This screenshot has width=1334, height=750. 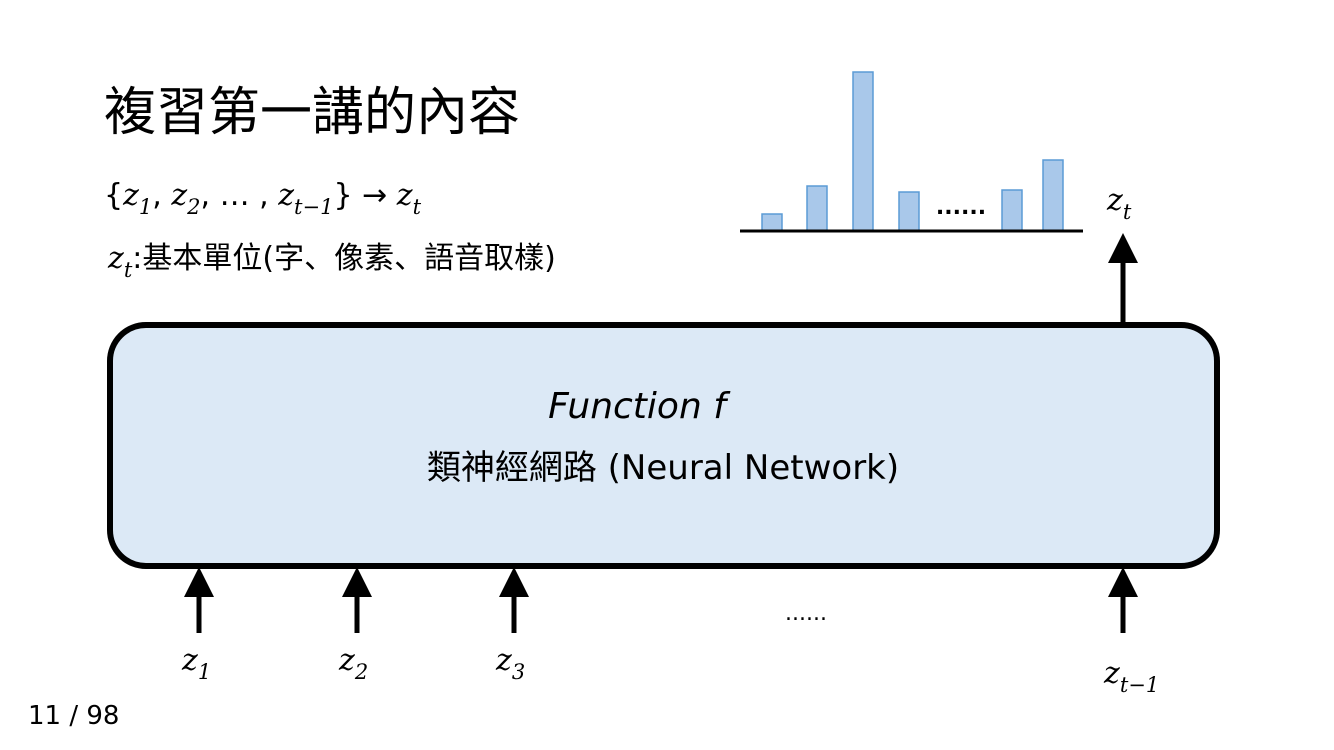 What do you see at coordinates (161, 195) in the screenshot?
I see `text-segment: ,` at bounding box center [161, 195].